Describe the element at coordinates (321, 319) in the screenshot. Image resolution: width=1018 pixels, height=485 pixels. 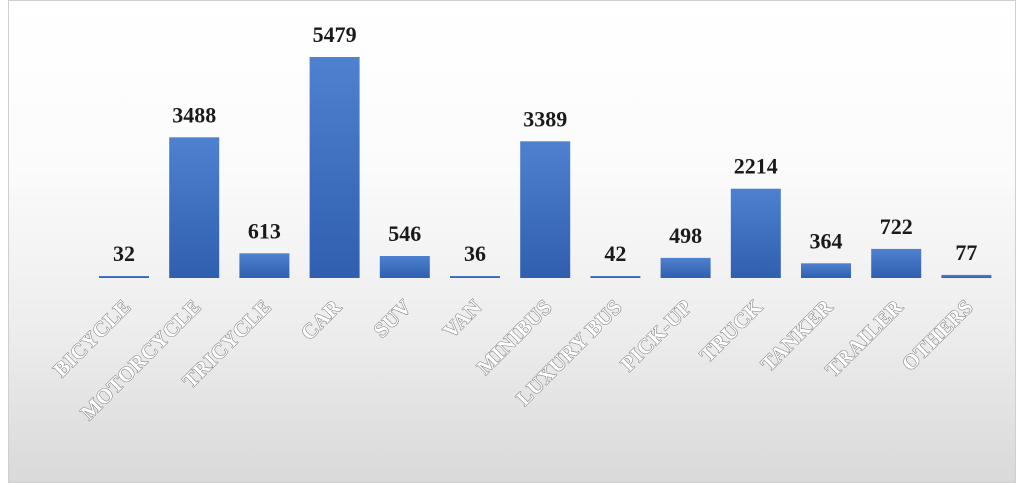
I see `category-label-car: CAR` at that location.